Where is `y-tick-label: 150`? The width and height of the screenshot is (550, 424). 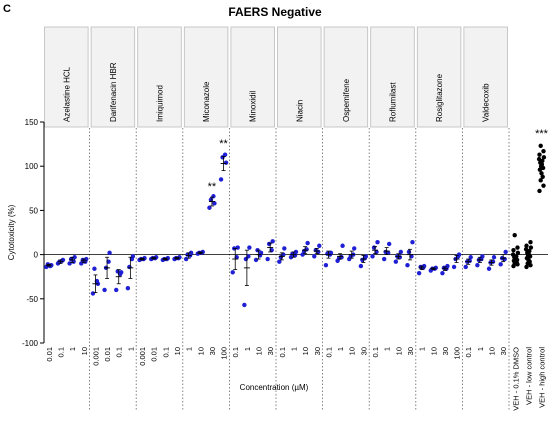
y-tick-label: 150 is located at coordinates (32, 122).